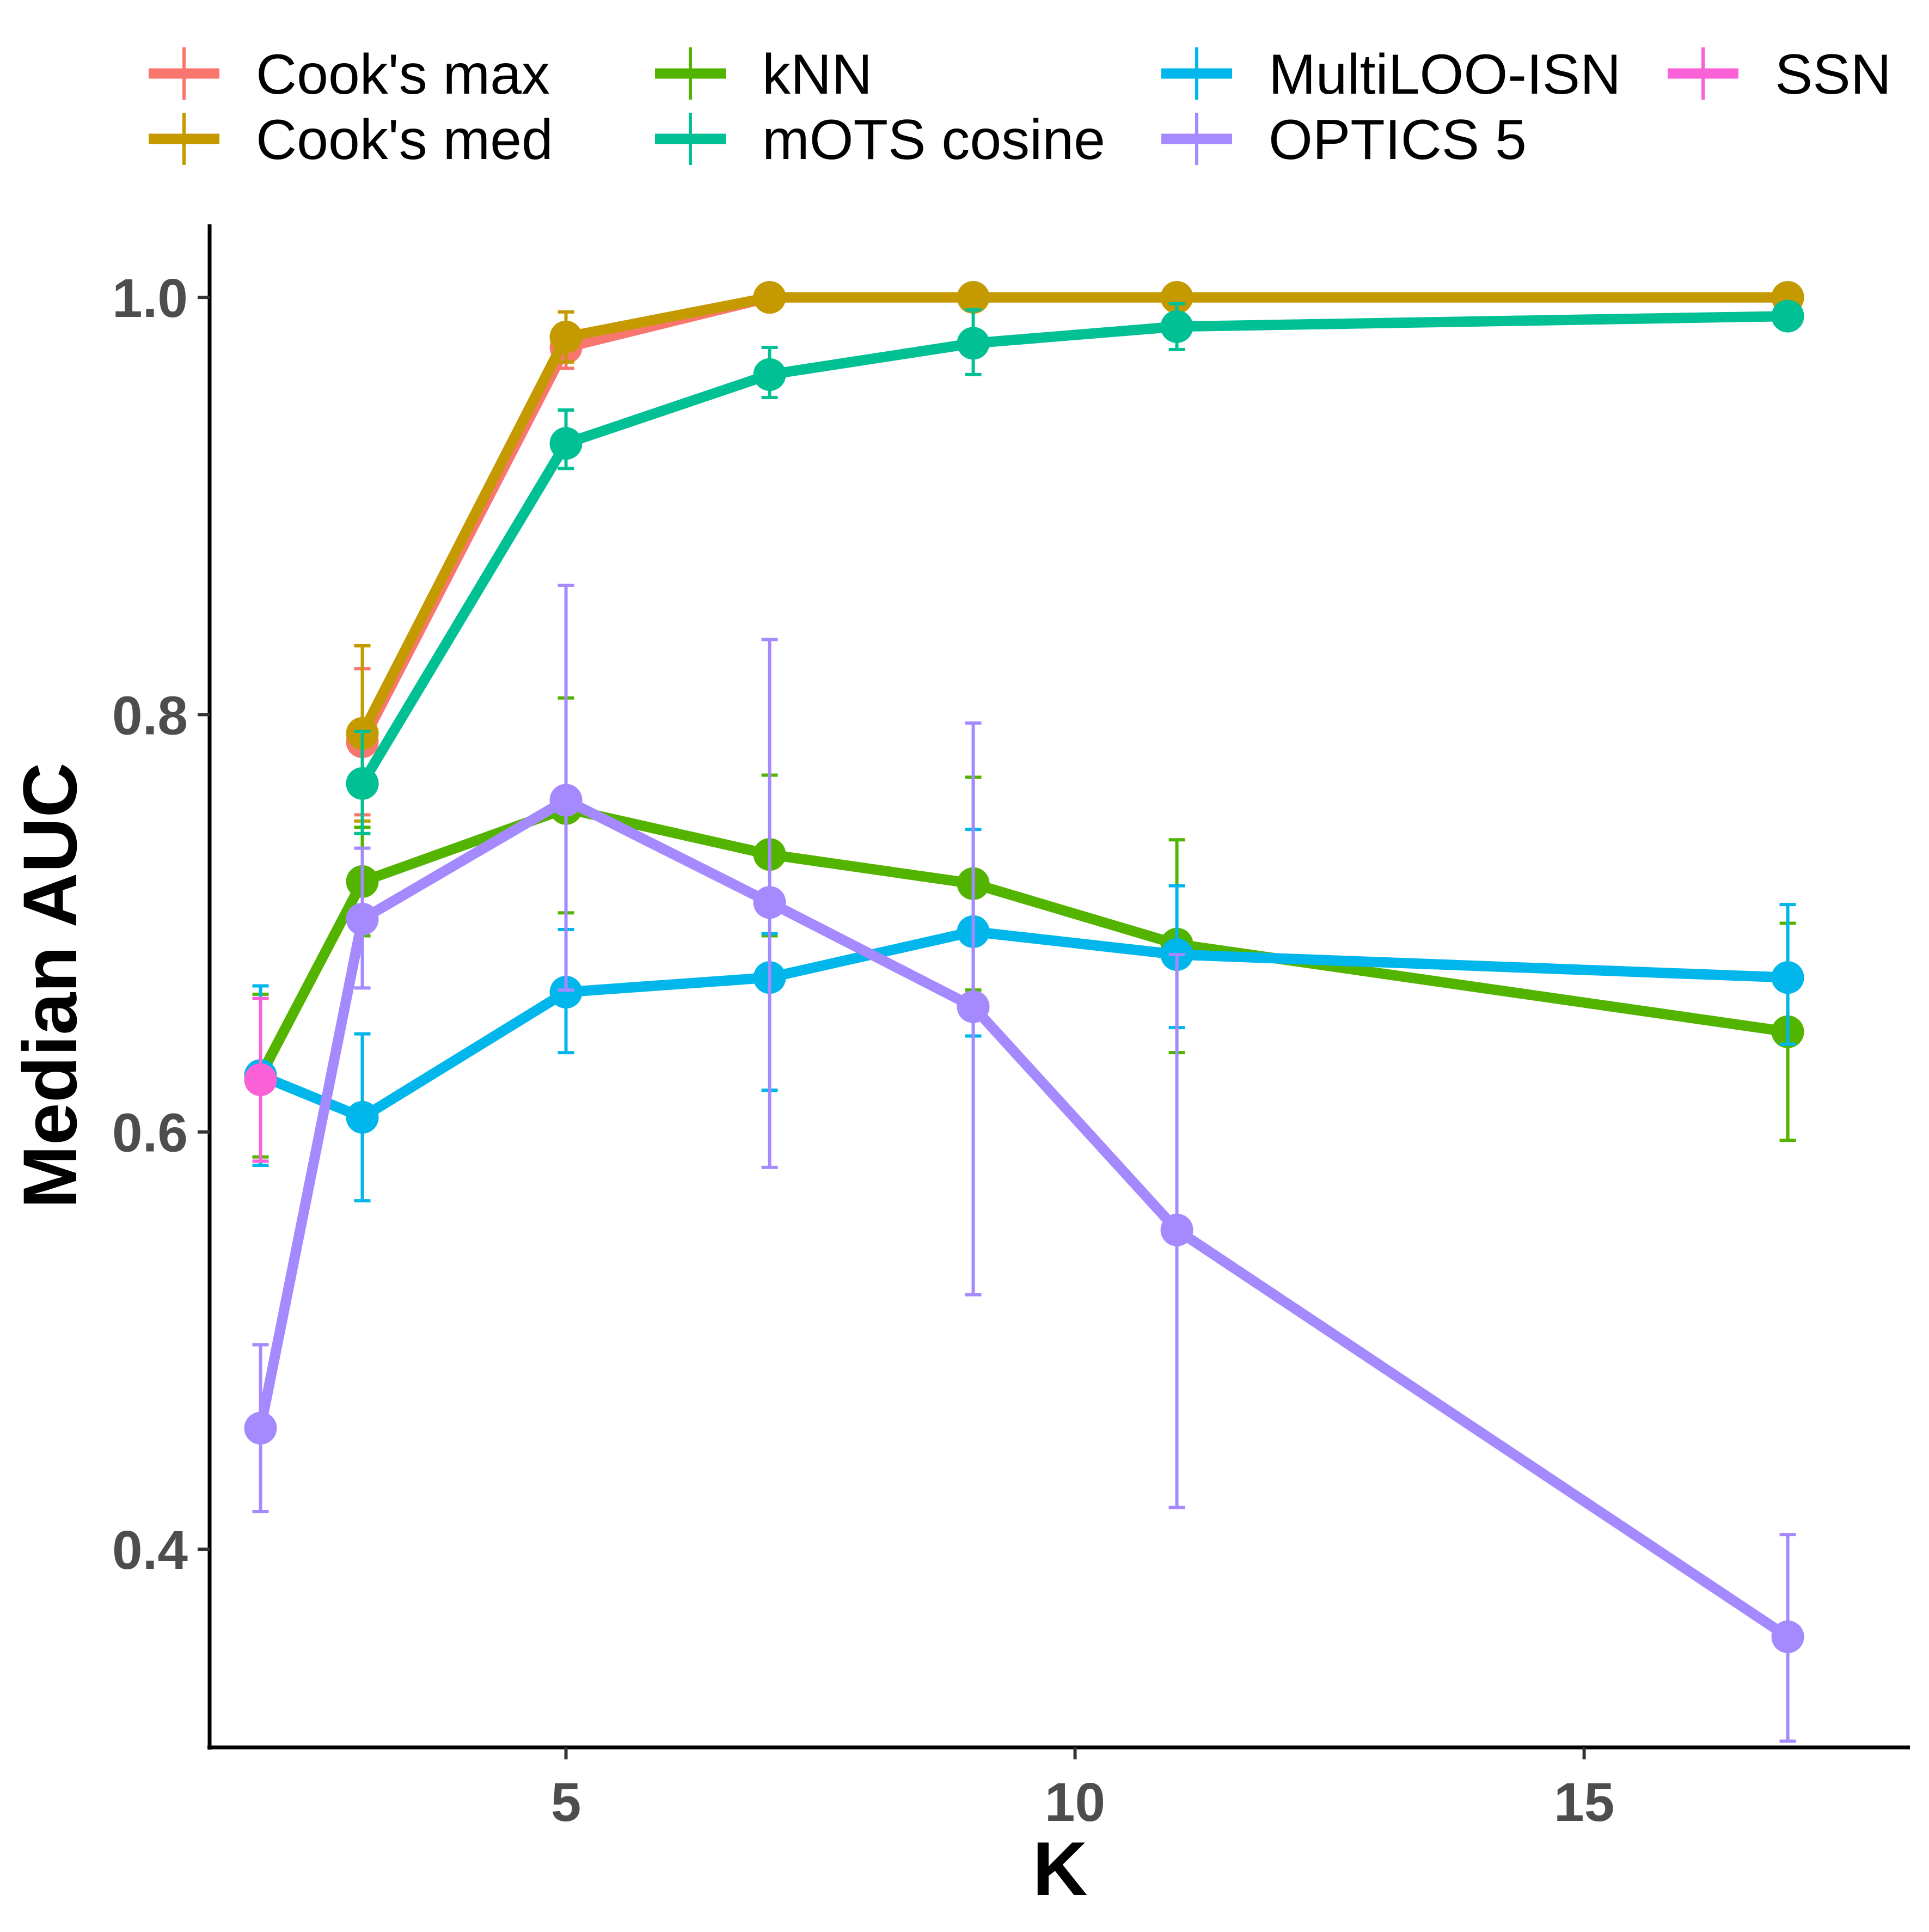 The width and height of the screenshot is (1929, 1932). What do you see at coordinates (150, 299) in the screenshot?
I see `y-tick-label: 1.0` at bounding box center [150, 299].